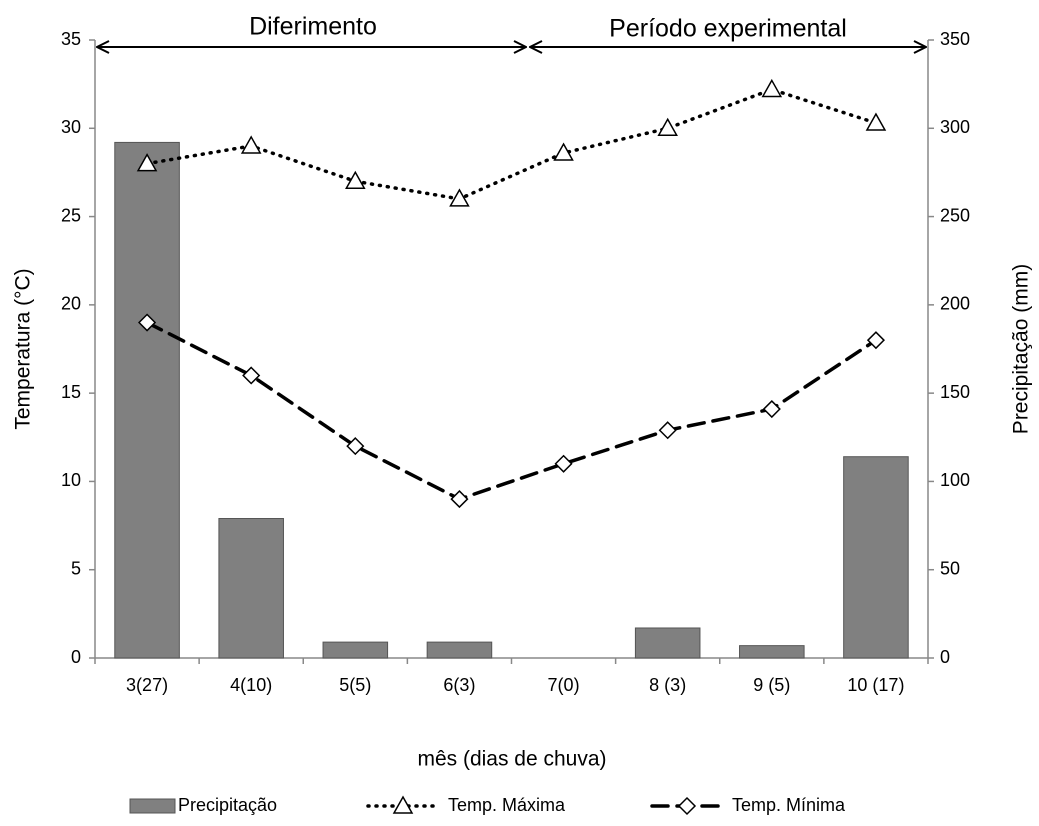  Describe the element at coordinates (147, 685) in the screenshot. I see `x-tick-label: 3(27)` at that location.